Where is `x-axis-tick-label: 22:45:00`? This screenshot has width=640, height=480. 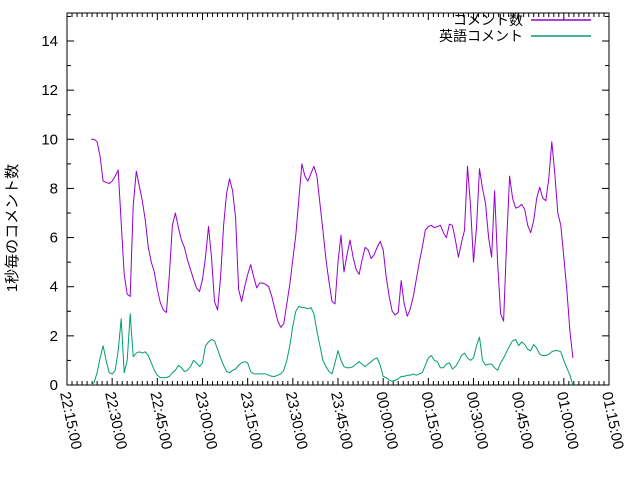 x-axis-tick-label: 22:45:00 is located at coordinates (160, 420).